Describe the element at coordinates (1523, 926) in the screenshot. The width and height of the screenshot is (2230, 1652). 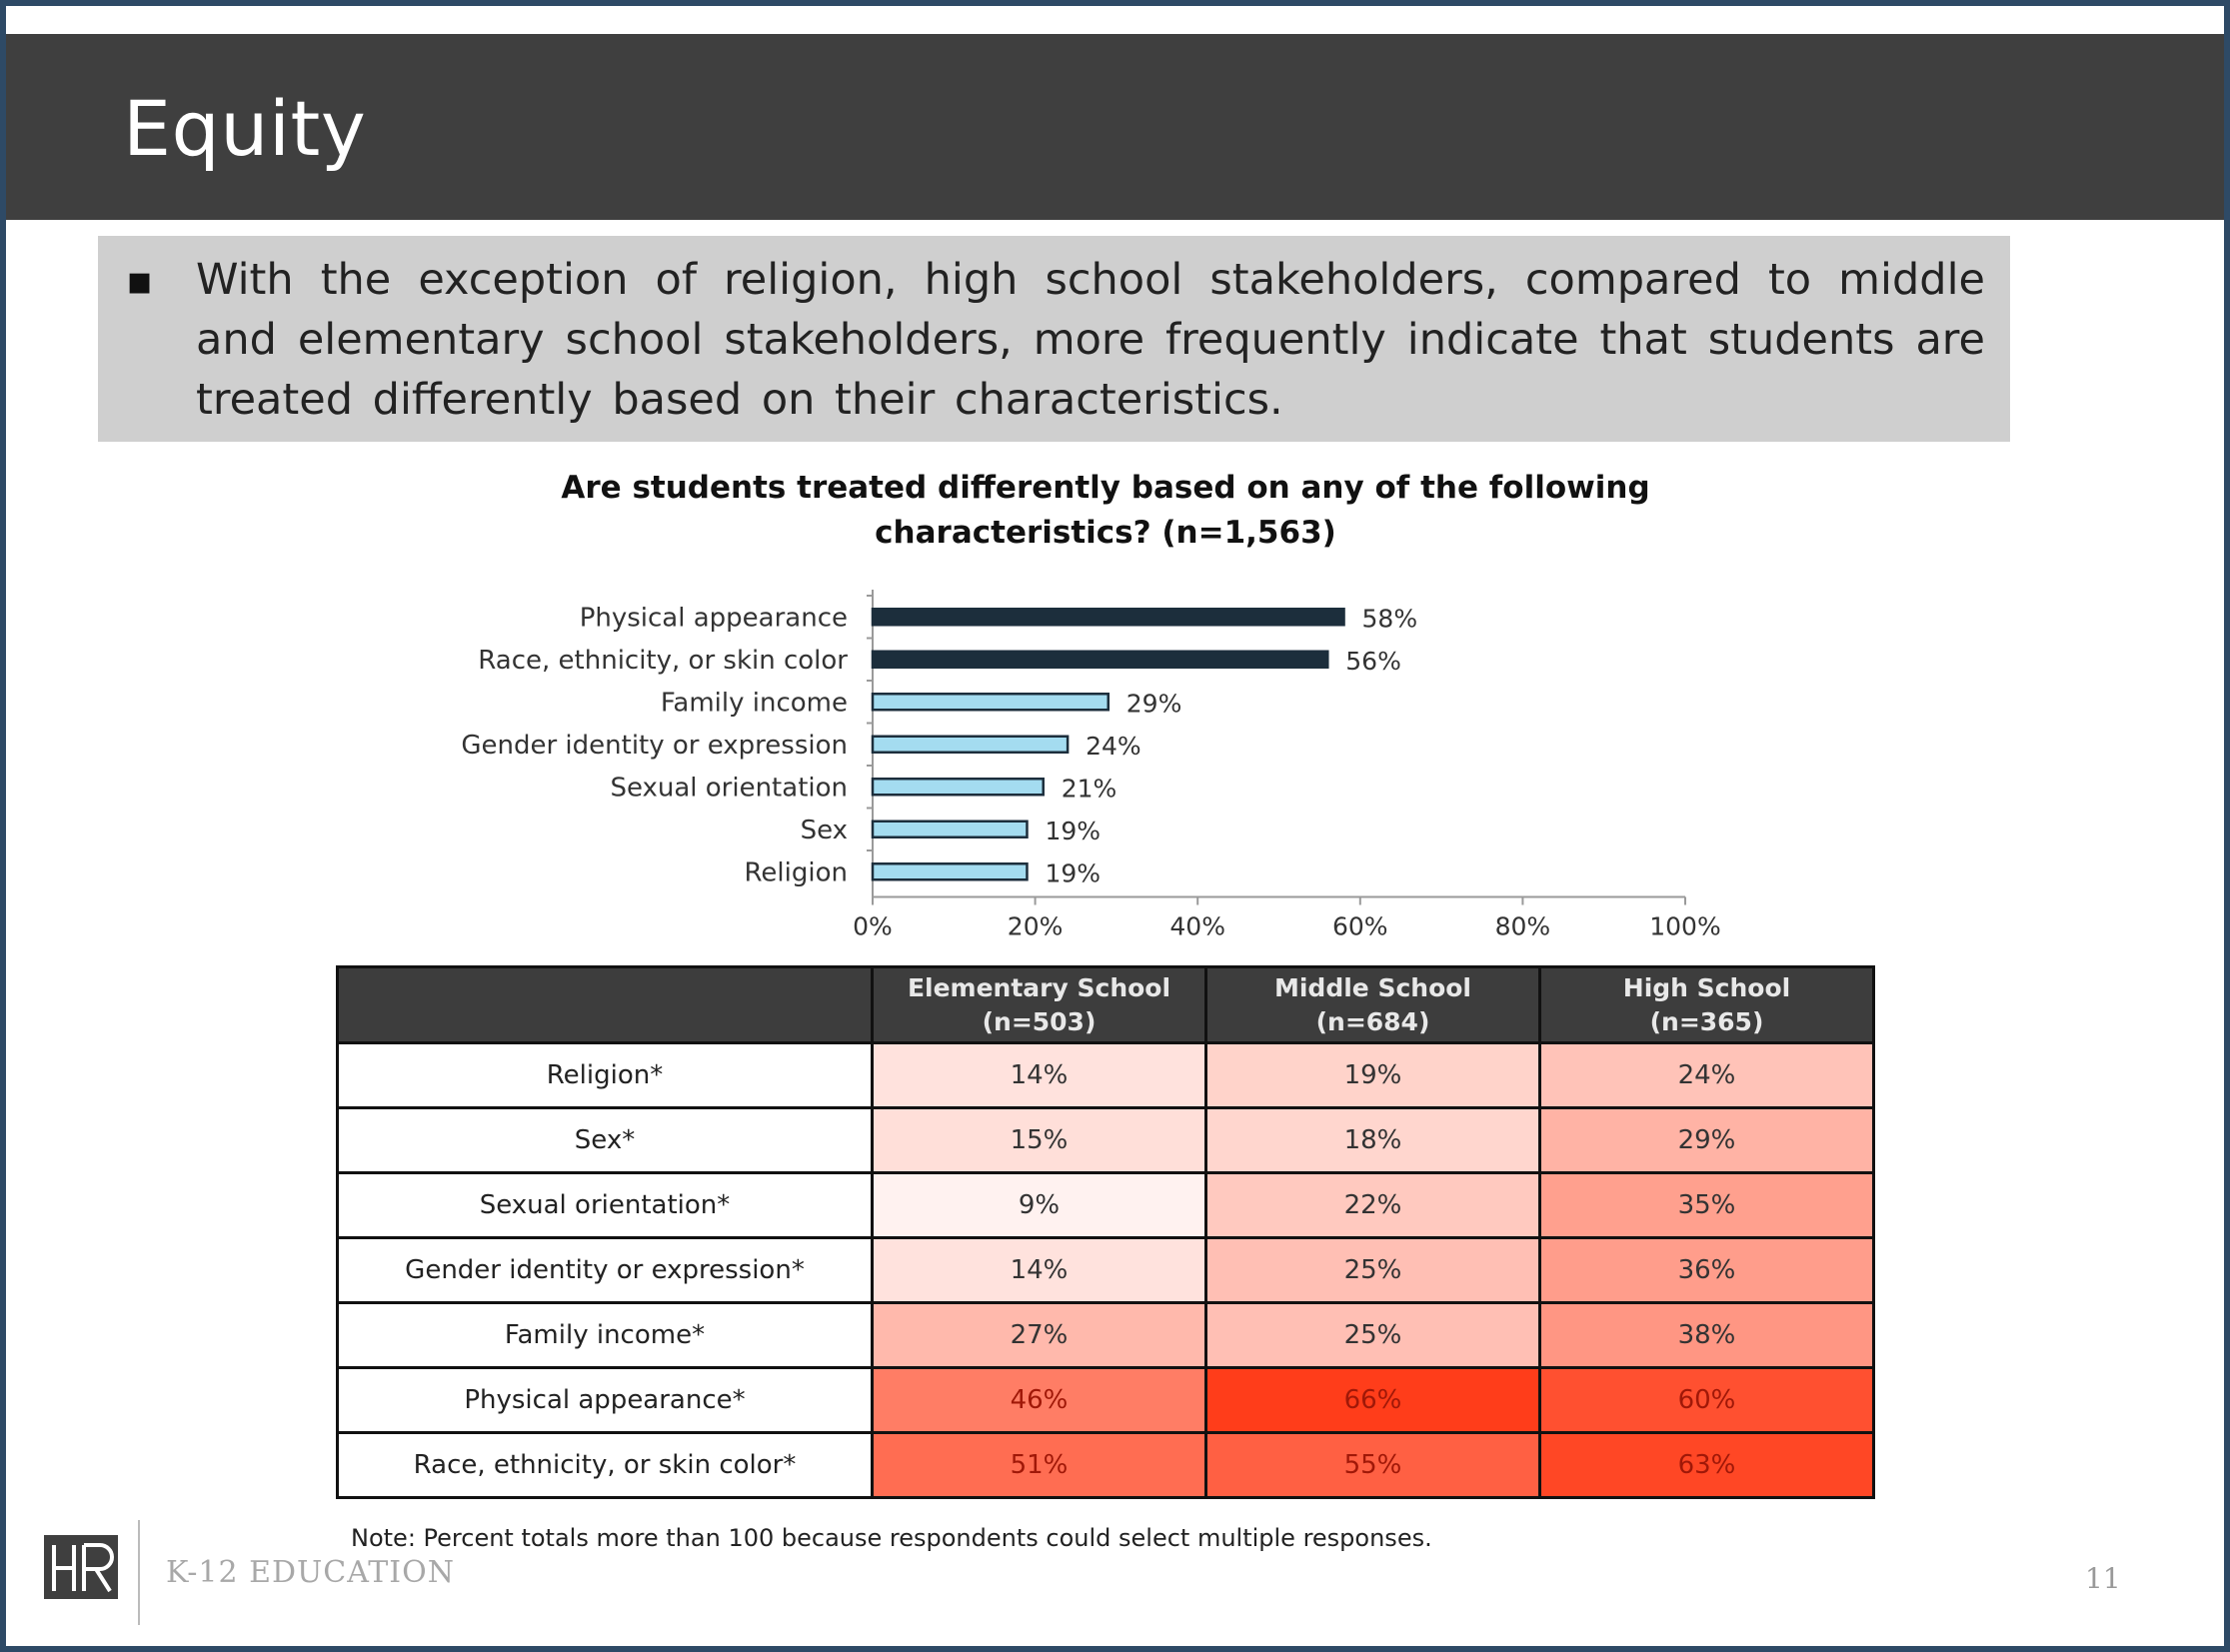
I see `x-tick-label: 80%` at that location.